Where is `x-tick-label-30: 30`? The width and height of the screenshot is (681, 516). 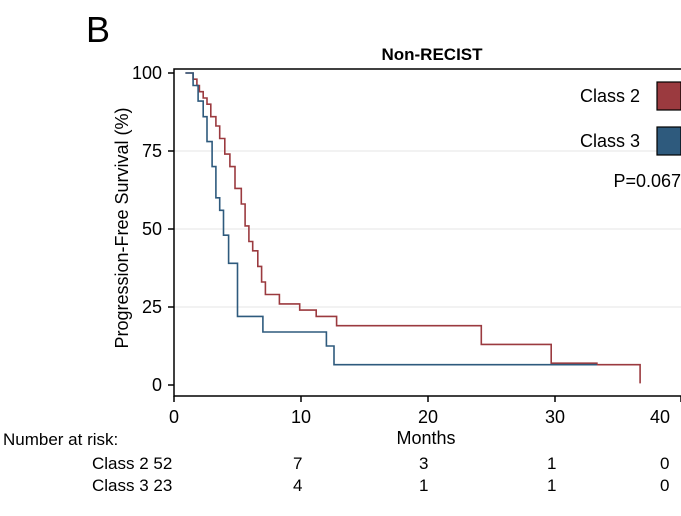
x-tick-label-30: 30 is located at coordinates (555, 417).